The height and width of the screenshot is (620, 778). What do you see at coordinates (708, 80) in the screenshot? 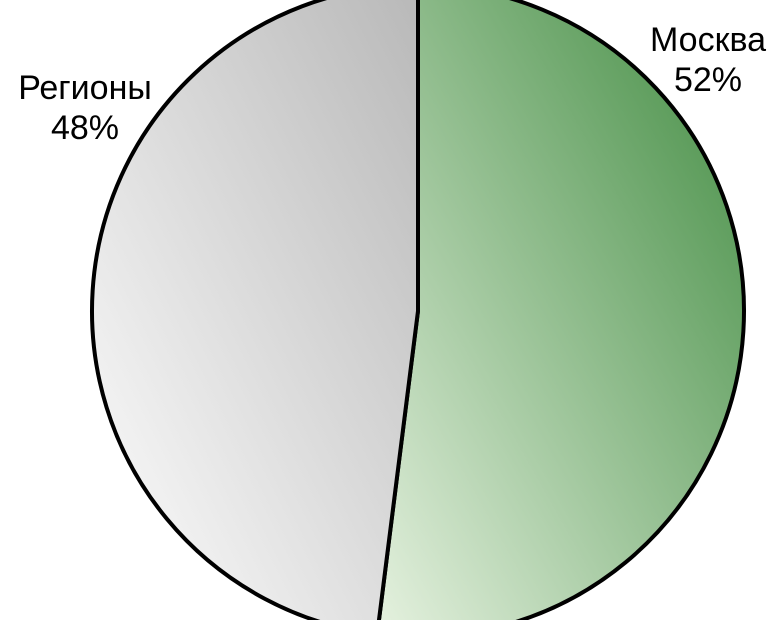
I see `slice-percent-moscow: 52%` at bounding box center [708, 80].